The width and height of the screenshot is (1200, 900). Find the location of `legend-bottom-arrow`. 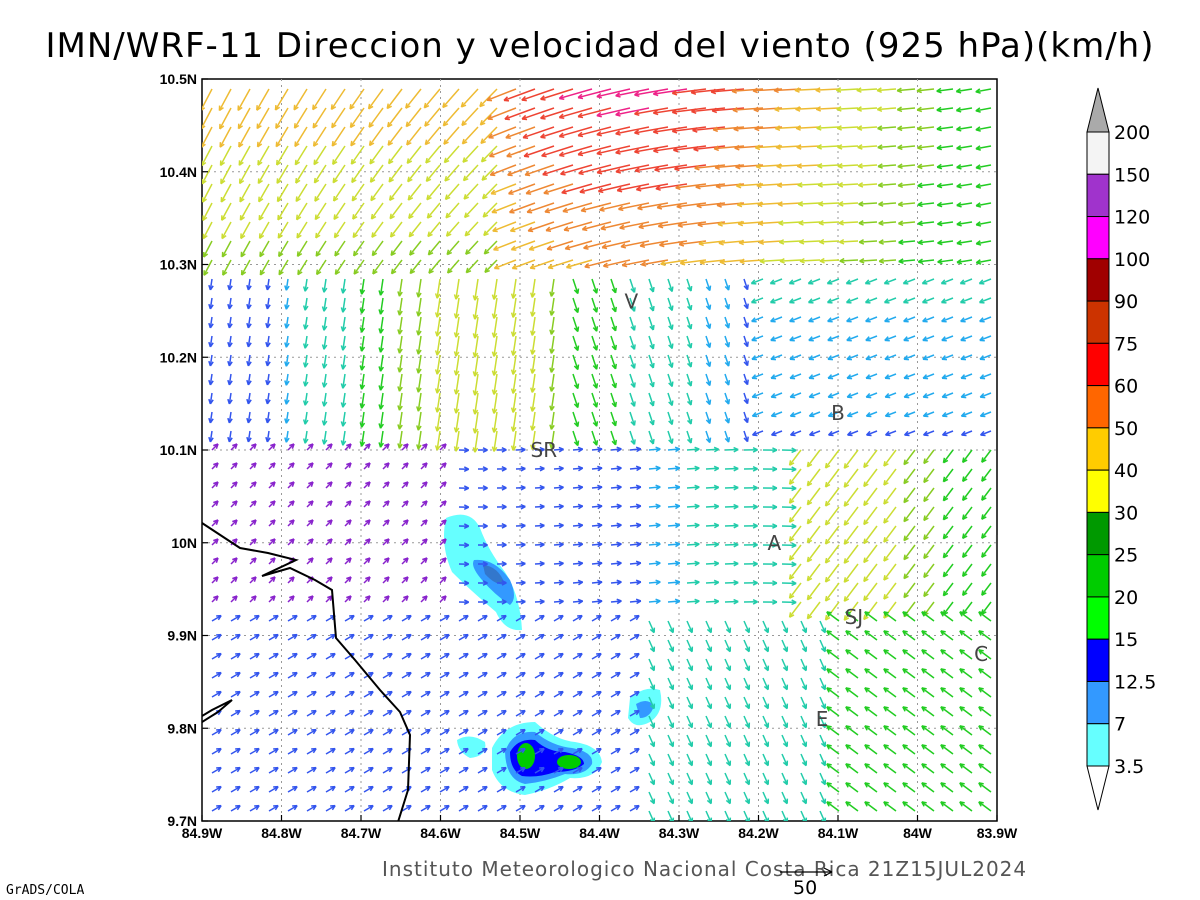

legend-bottom-arrow is located at coordinates (1098, 788).